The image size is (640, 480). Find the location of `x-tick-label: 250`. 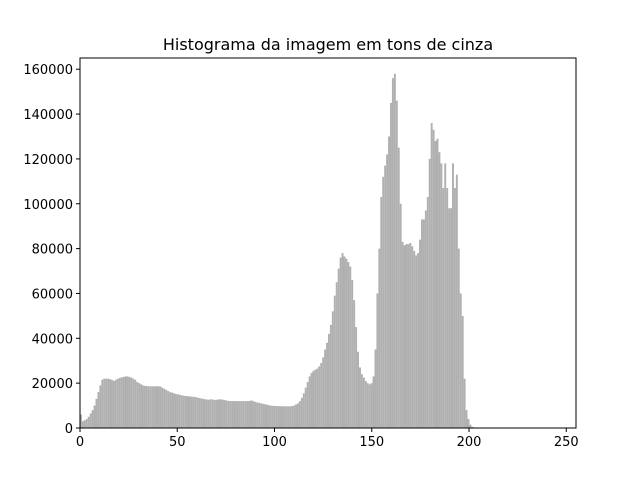

x-tick-label: 250 is located at coordinates (566, 442).